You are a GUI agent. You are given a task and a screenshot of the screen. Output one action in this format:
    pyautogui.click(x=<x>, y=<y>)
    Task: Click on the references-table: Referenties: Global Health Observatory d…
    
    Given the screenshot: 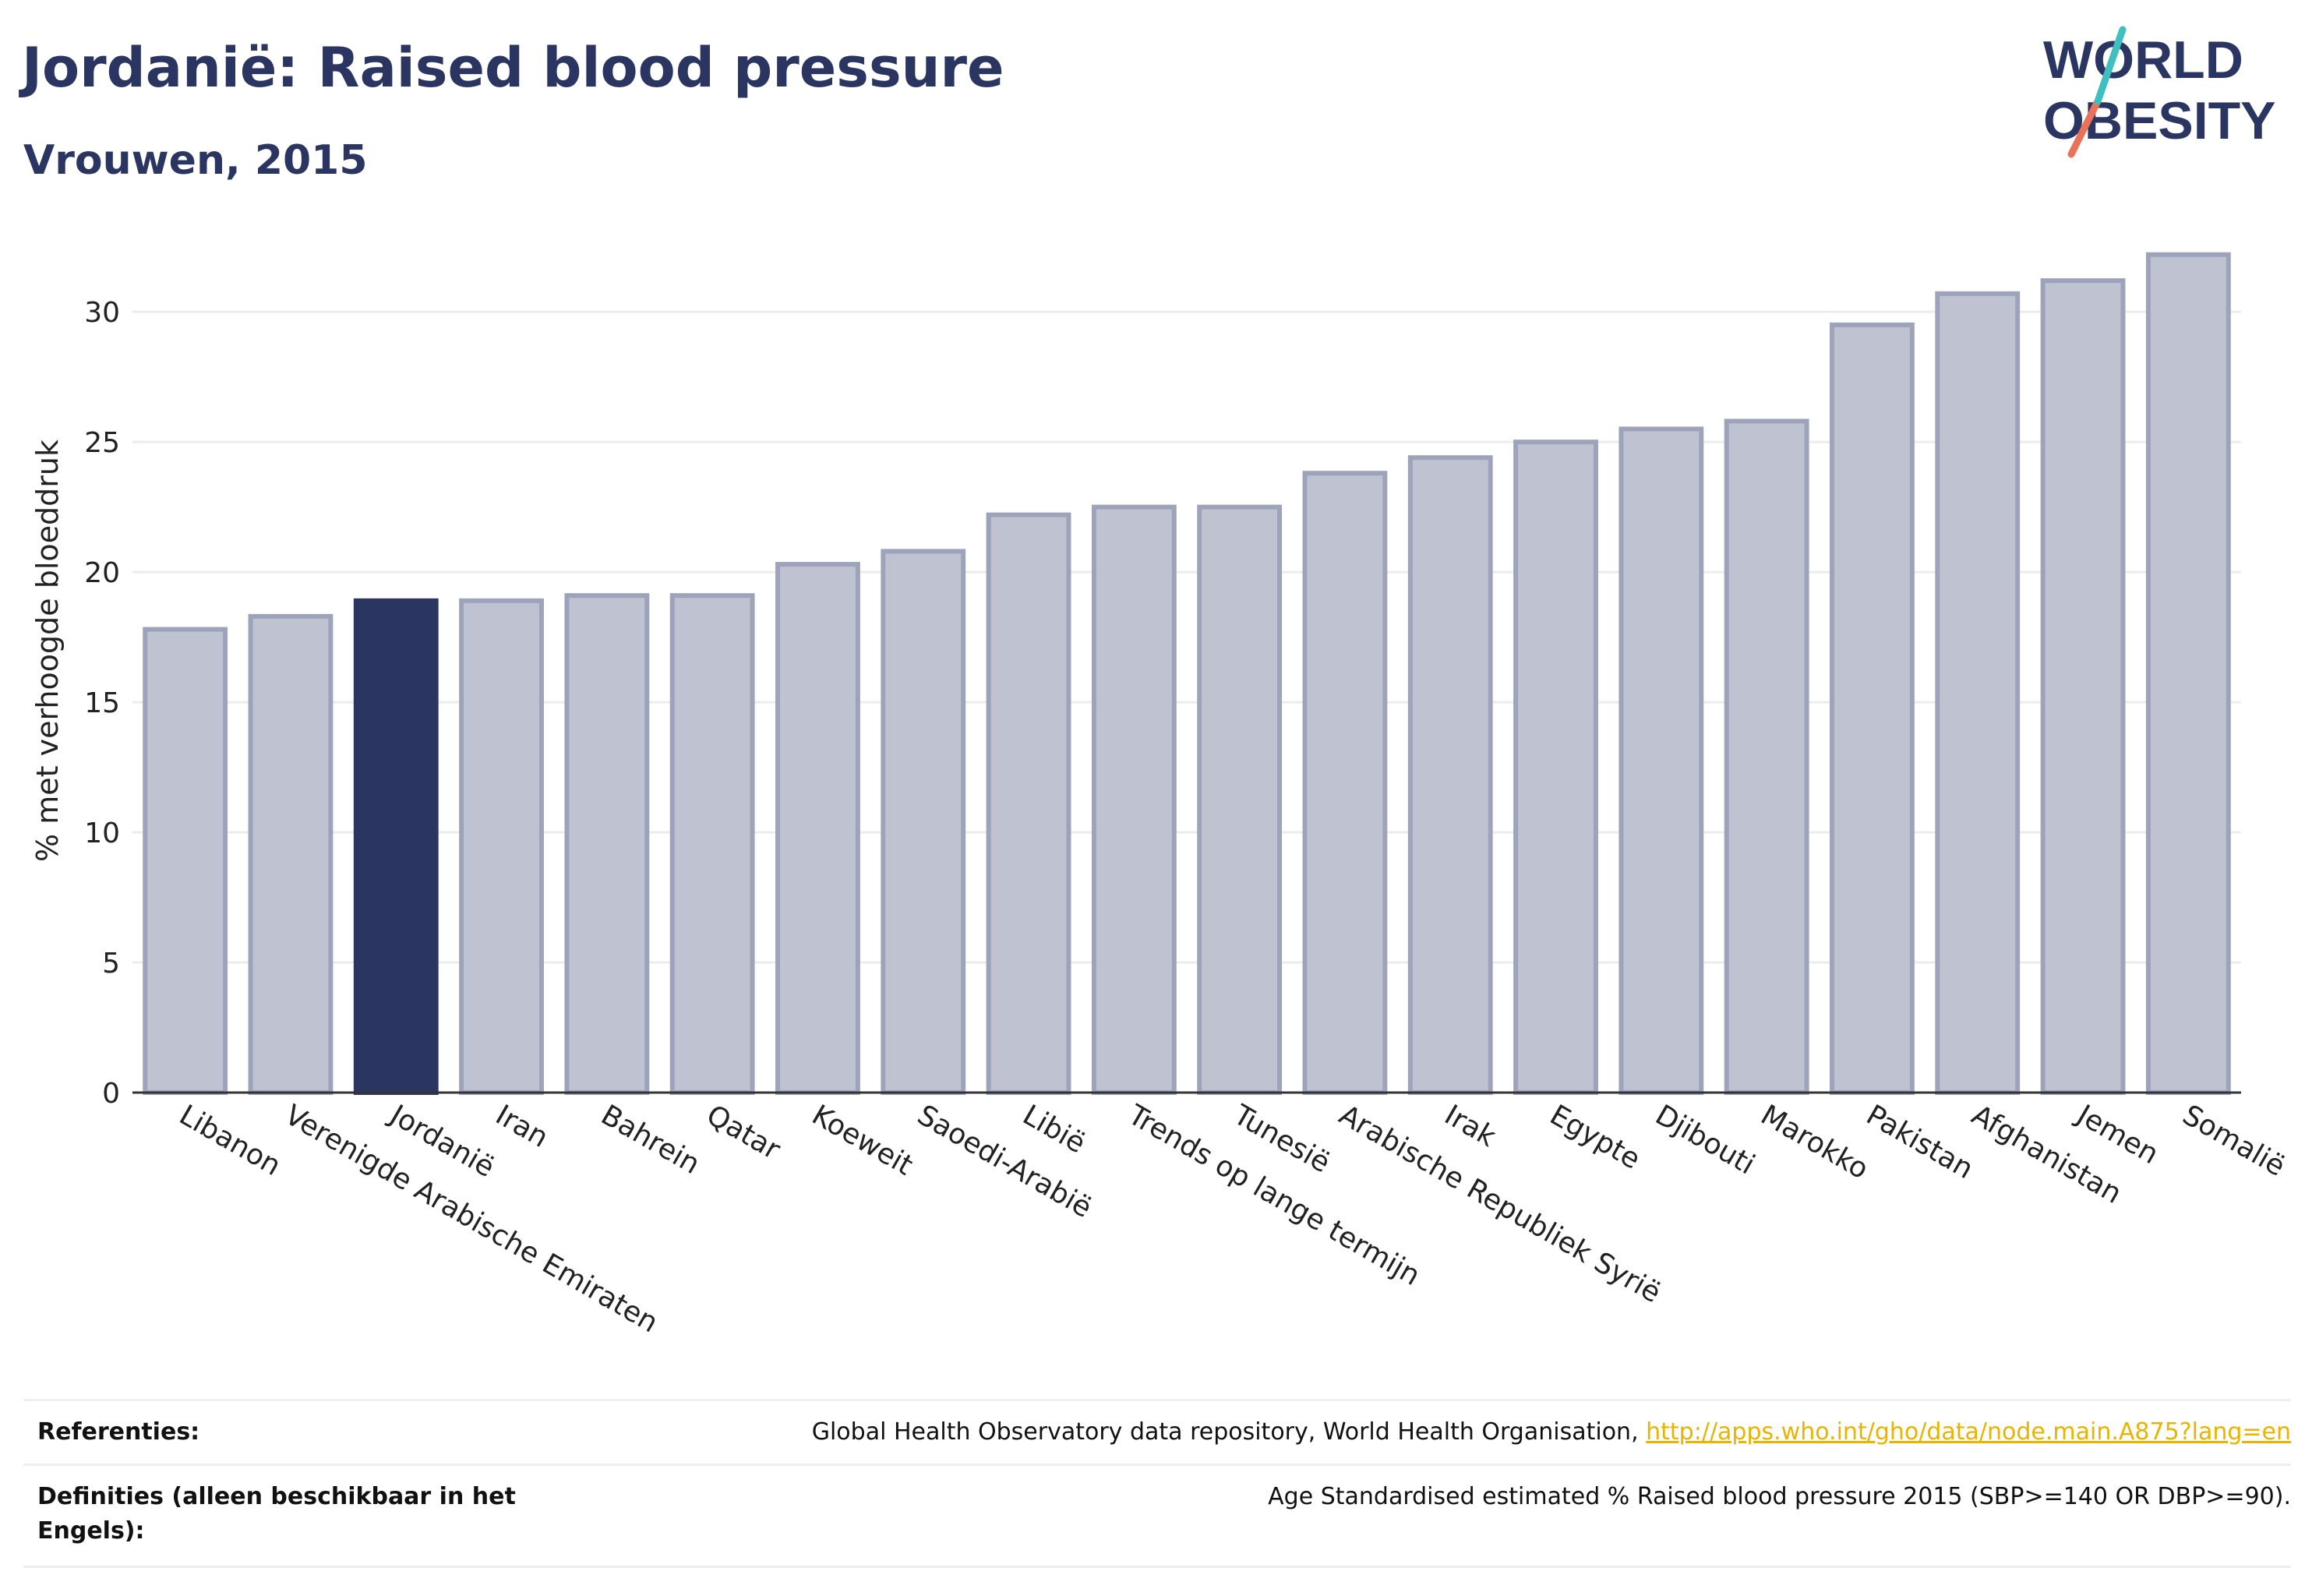 What is the action you would take?
    pyautogui.click(x=1157, y=1483)
    